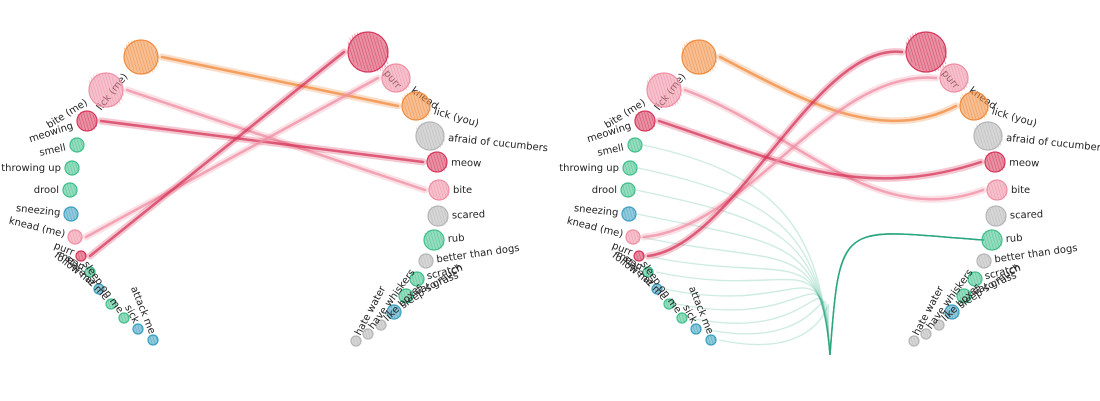 The image size is (1100, 401). What do you see at coordinates (280, 81) in the screenshot?
I see `link-lick-me-to-lick-you` at bounding box center [280, 81].